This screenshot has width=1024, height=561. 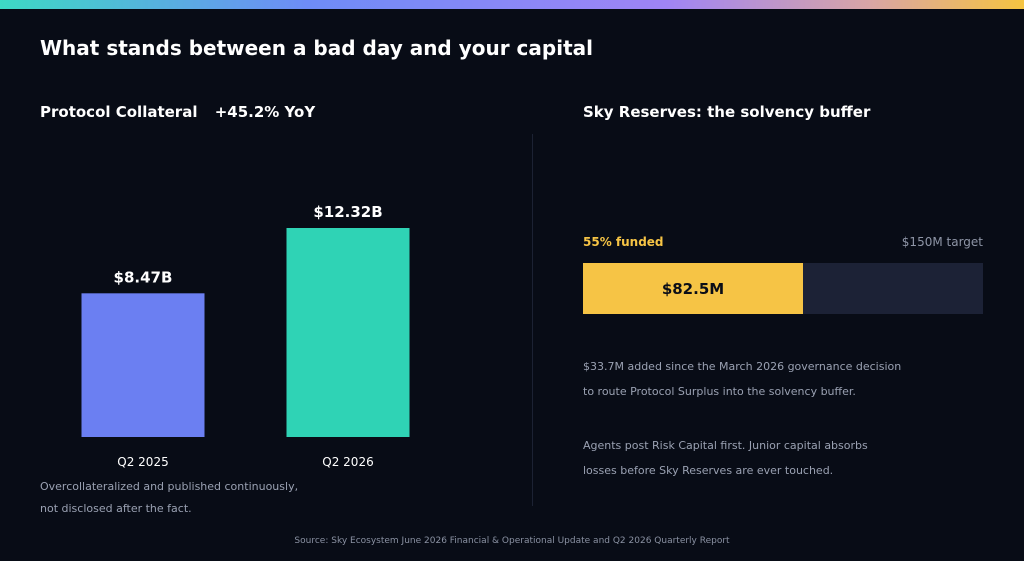 What do you see at coordinates (347, 212) in the screenshot?
I see `bar-value-label: $12.32B` at bounding box center [347, 212].